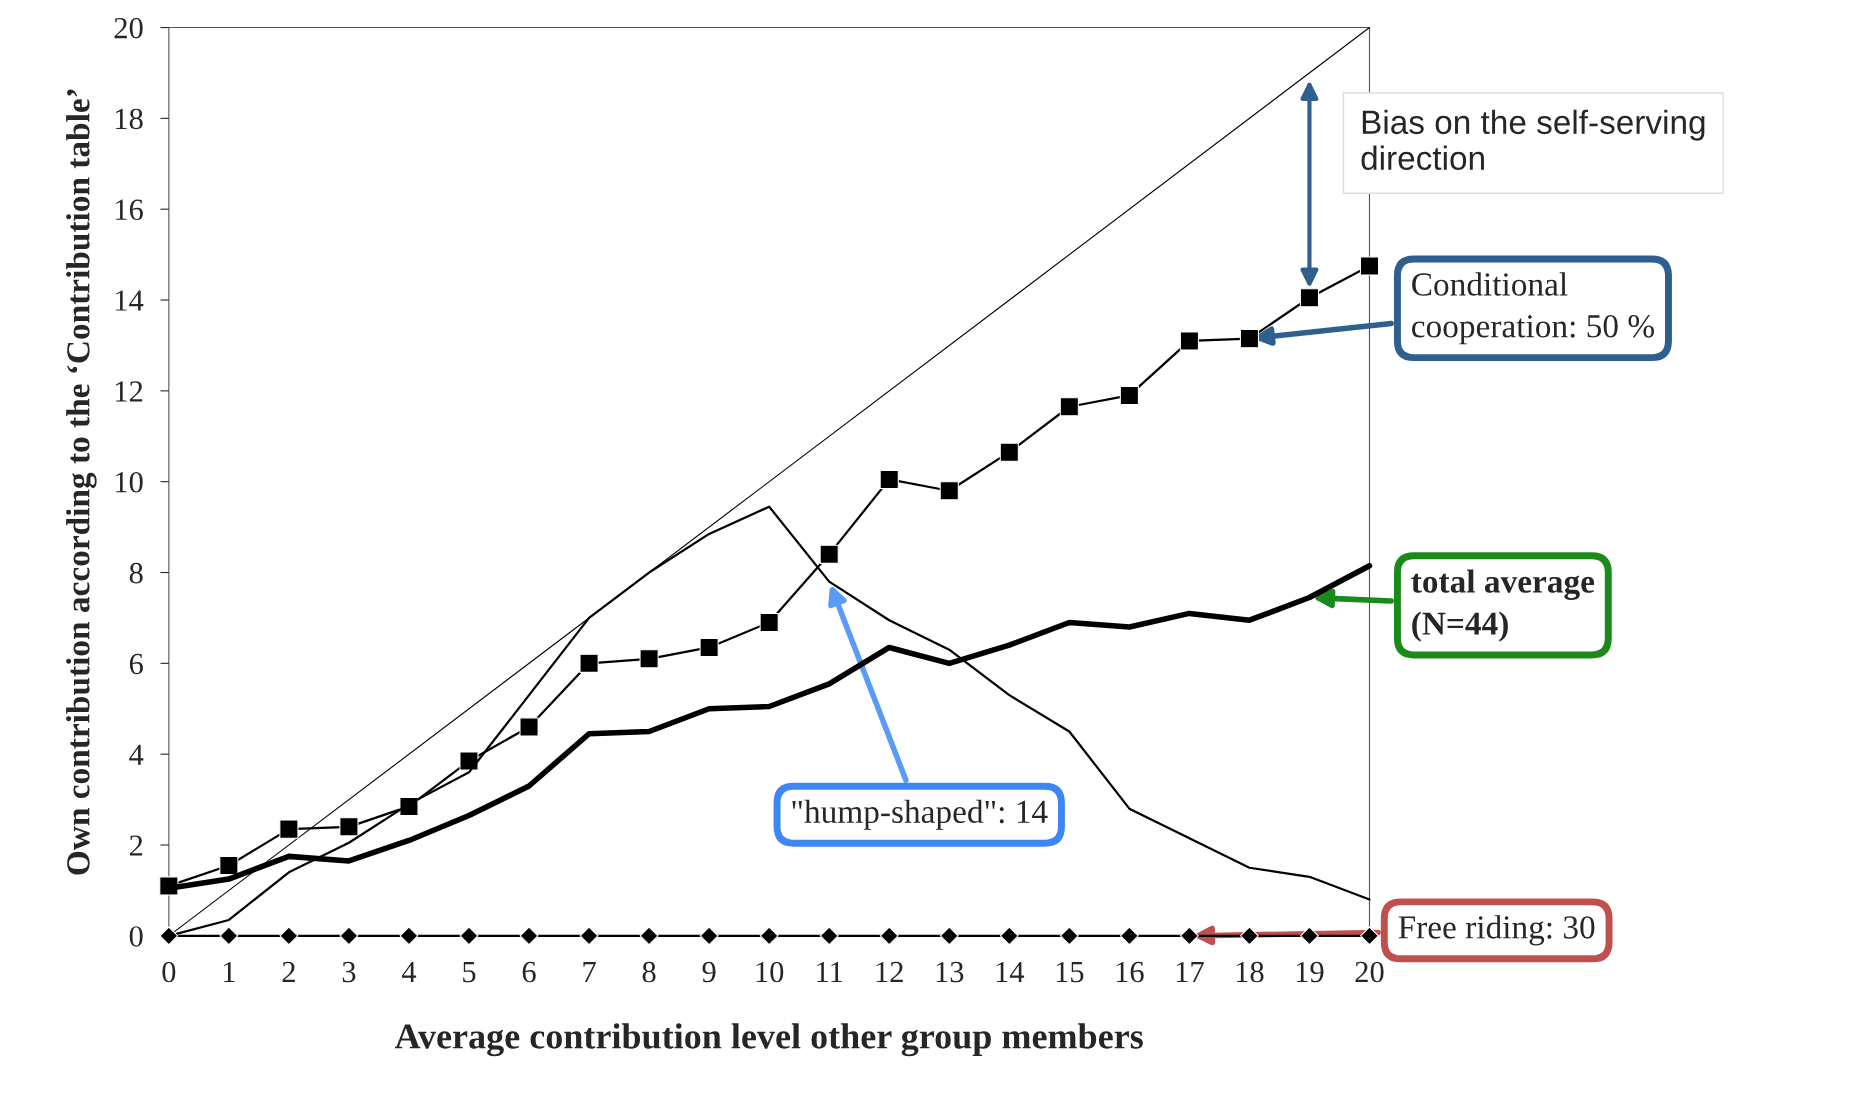 The image size is (1876, 1101). What do you see at coordinates (136, 754) in the screenshot?
I see `y-tick-label: 4` at bounding box center [136, 754].